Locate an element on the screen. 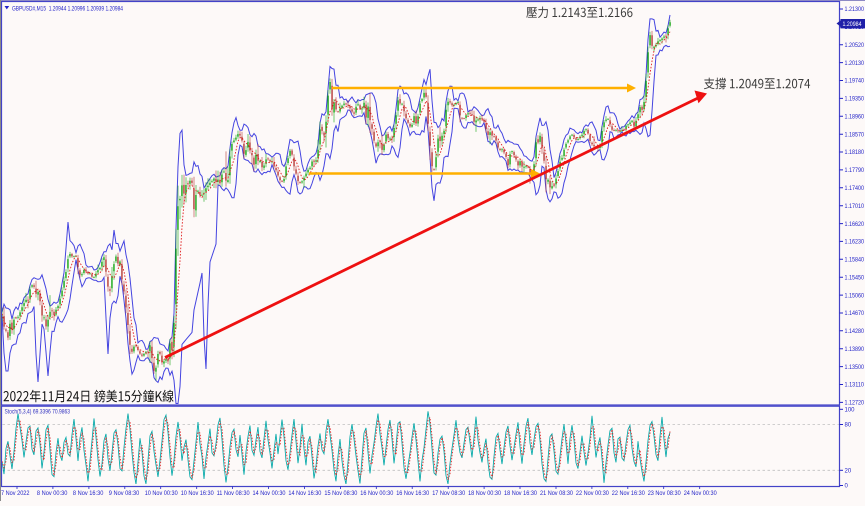 The height and width of the screenshot is (506, 865). svg-text: 20 is located at coordinates (848, 472).